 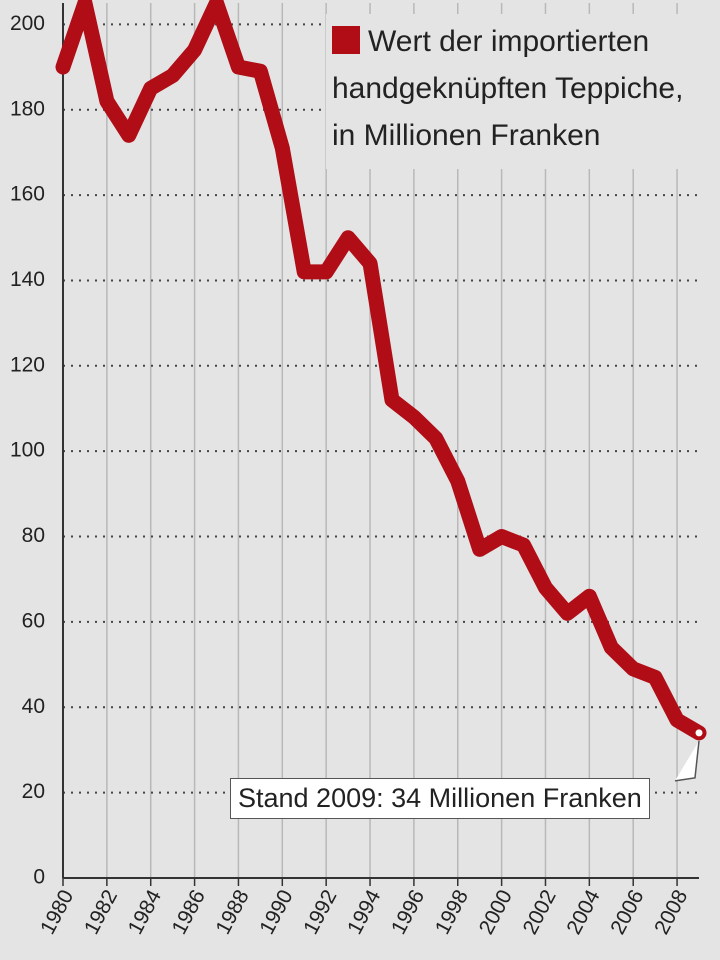 I want to click on x-tick-label: 1988, so click(x=233, y=912).